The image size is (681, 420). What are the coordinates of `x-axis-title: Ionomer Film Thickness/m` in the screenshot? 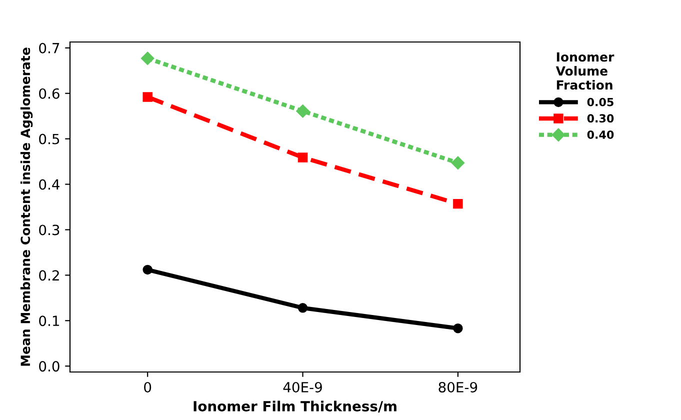 It's located at (295, 406).